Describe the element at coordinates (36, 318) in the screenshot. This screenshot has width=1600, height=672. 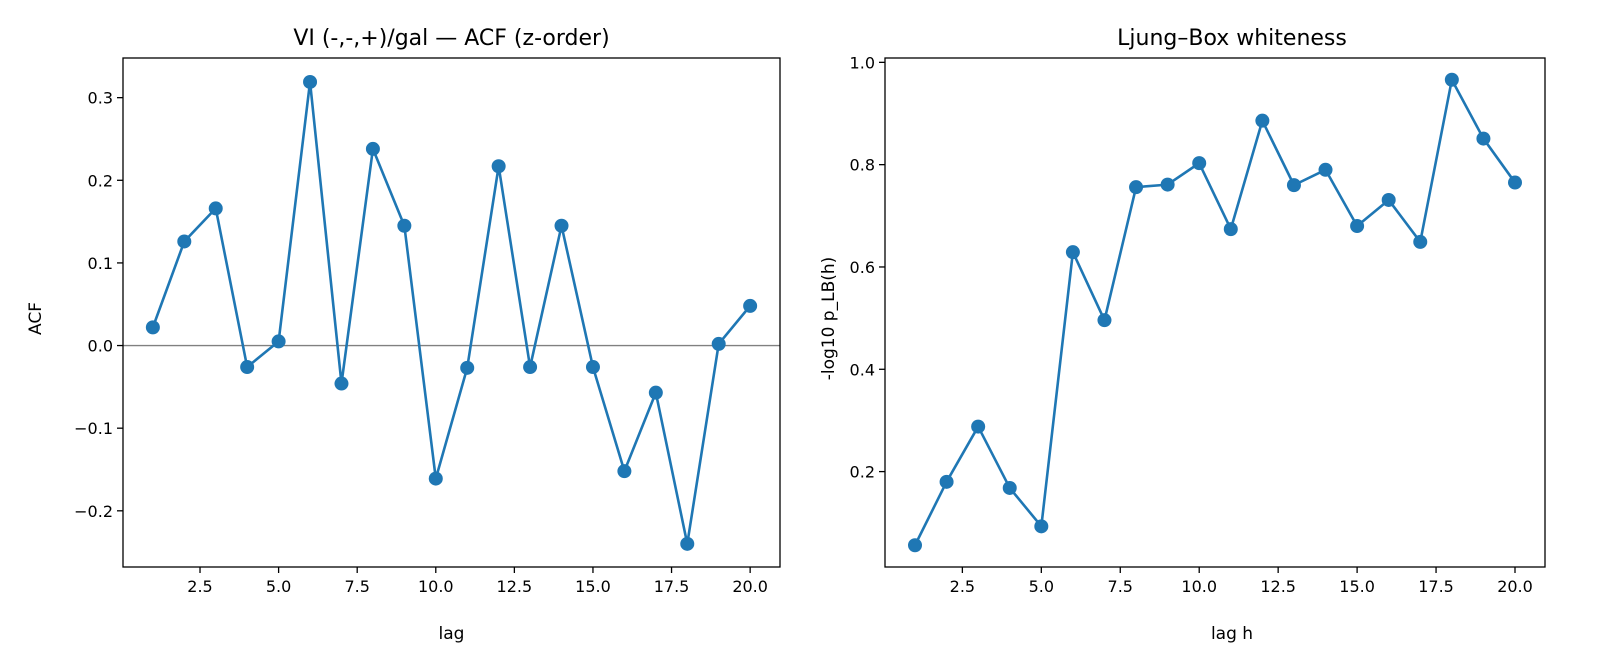
I see `acf-y-axis-label: ACF` at that location.